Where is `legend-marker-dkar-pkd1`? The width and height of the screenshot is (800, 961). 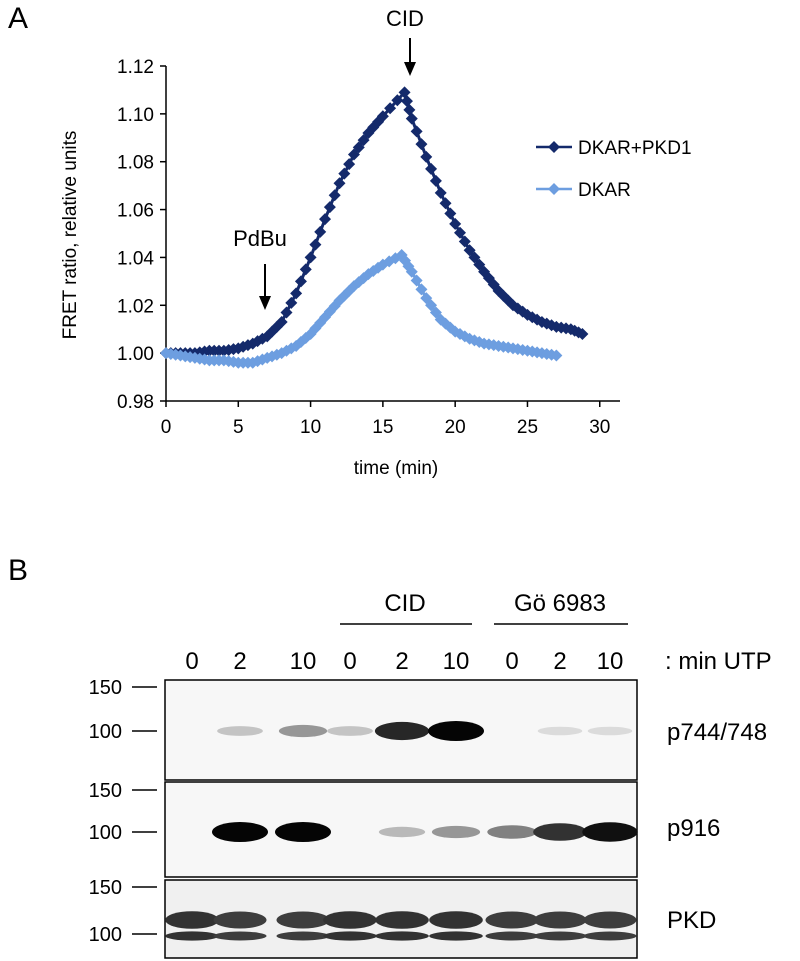
legend-marker-dkar-pkd1 is located at coordinates (554, 147).